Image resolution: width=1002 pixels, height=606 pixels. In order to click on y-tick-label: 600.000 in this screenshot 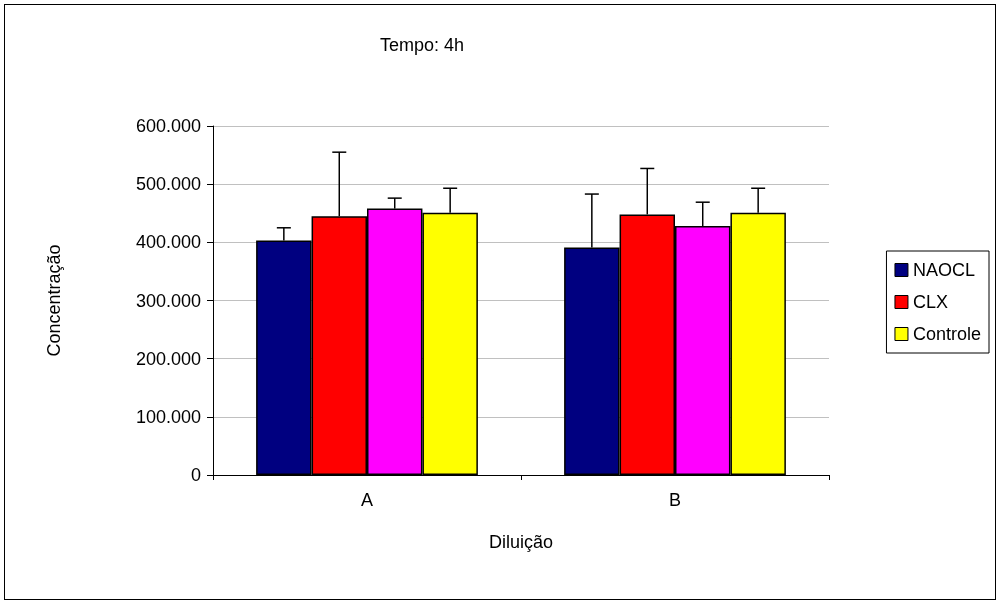, I will do `click(168, 126)`.